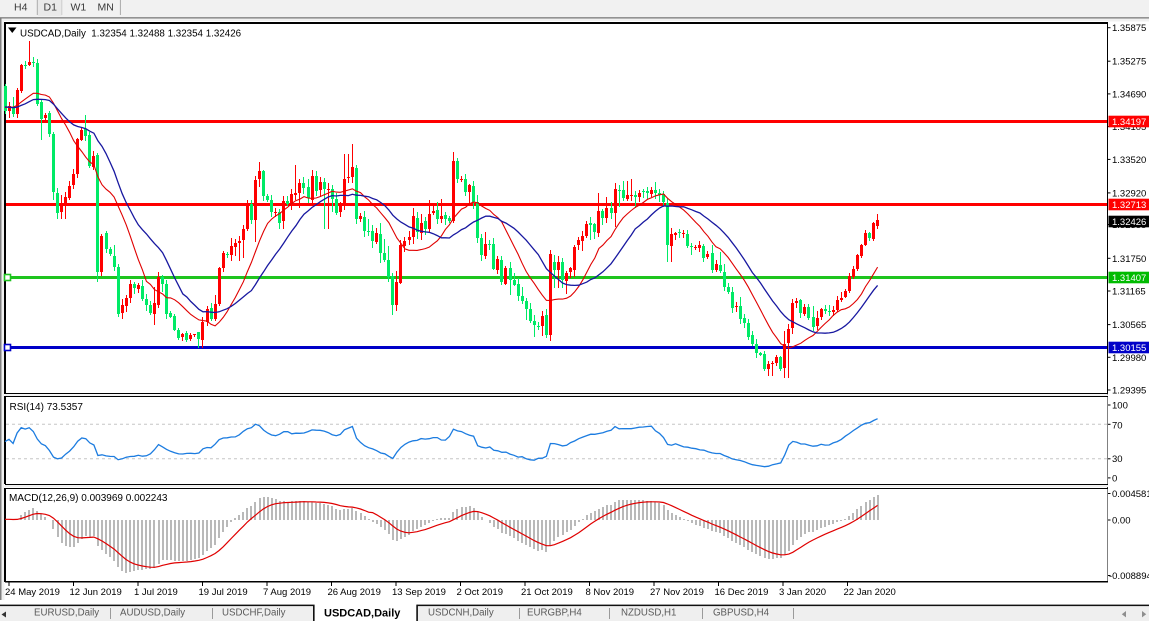 This screenshot has width=1149, height=621. What do you see at coordinates (287, 592) in the screenshot?
I see `svg-text: 7 Aug 2019` at bounding box center [287, 592].